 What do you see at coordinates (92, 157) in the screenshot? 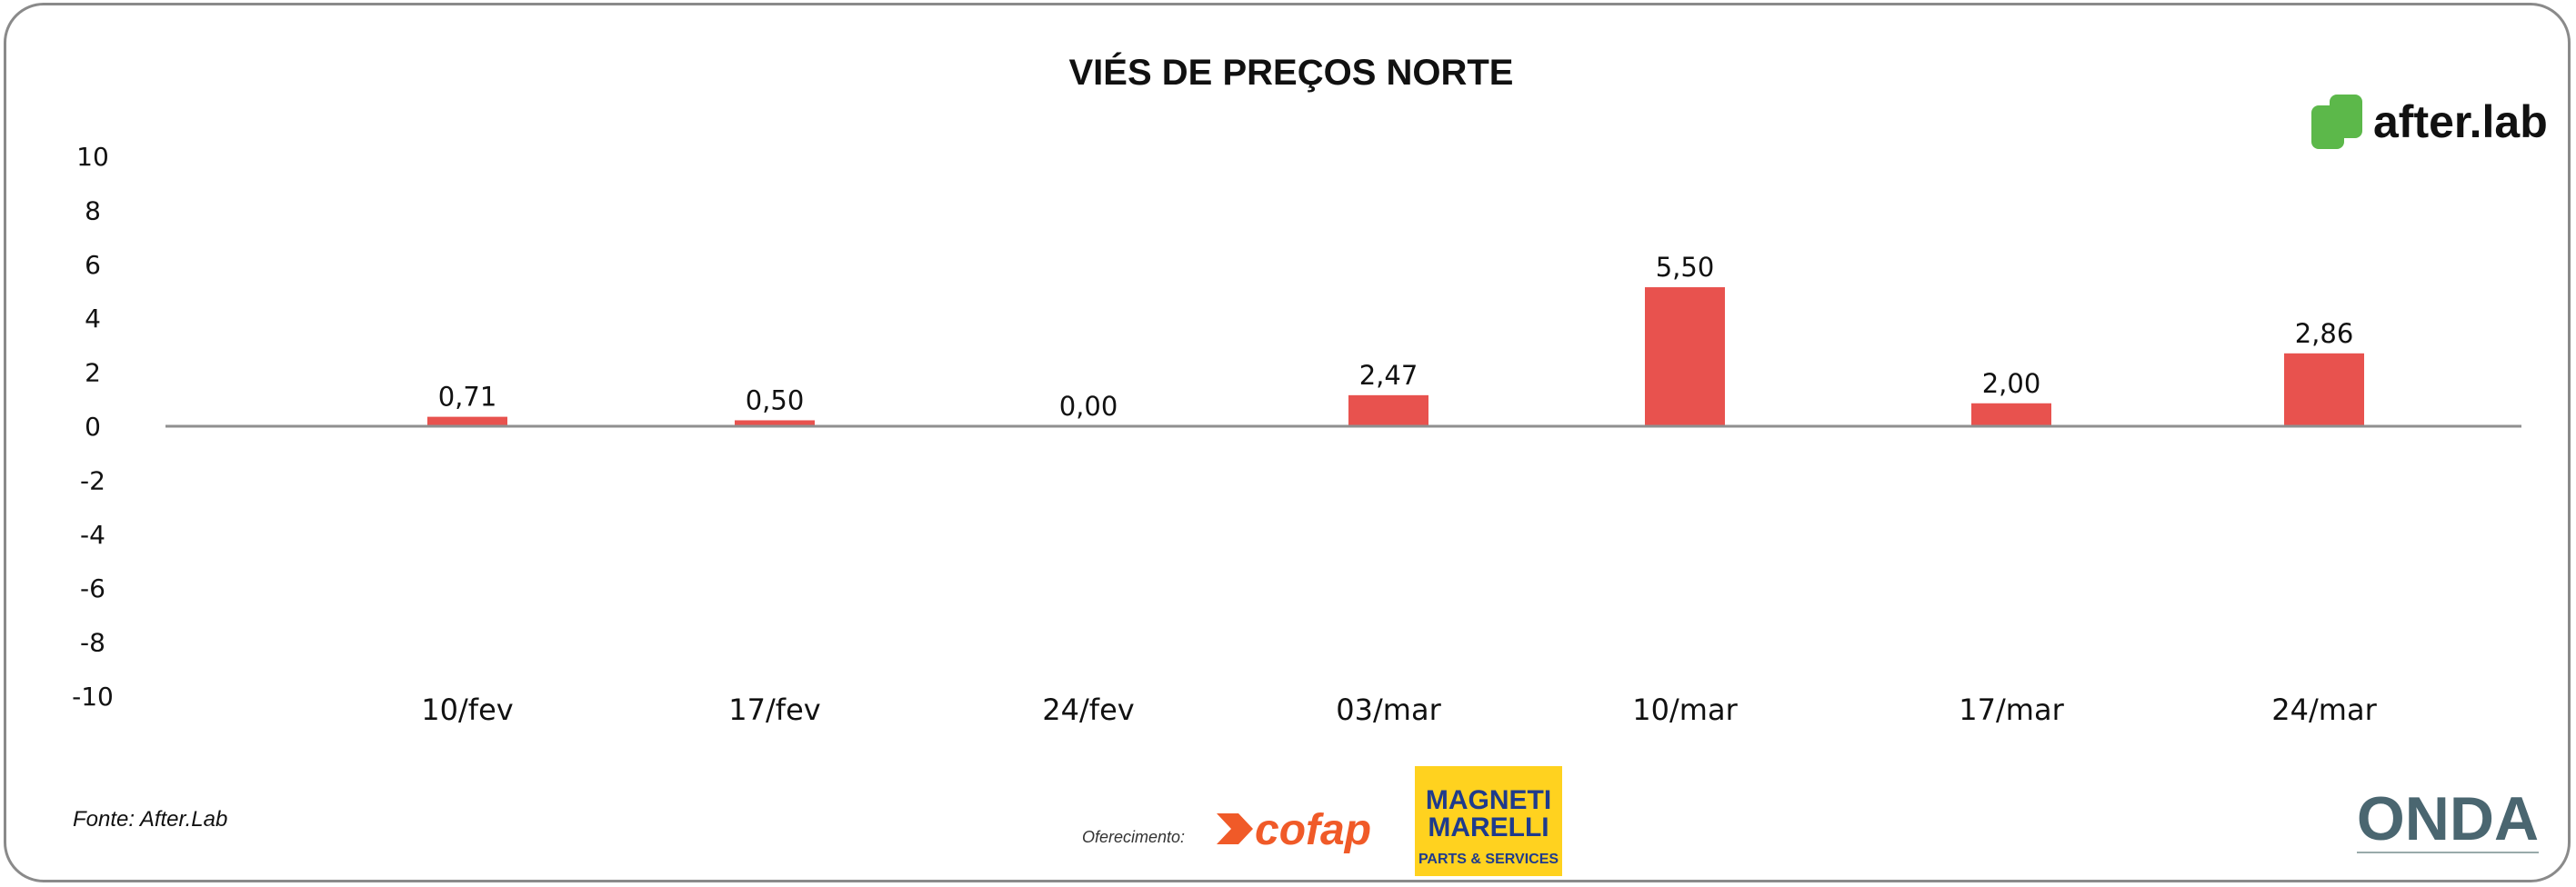
I see `y-tick-label: 10` at bounding box center [92, 157].